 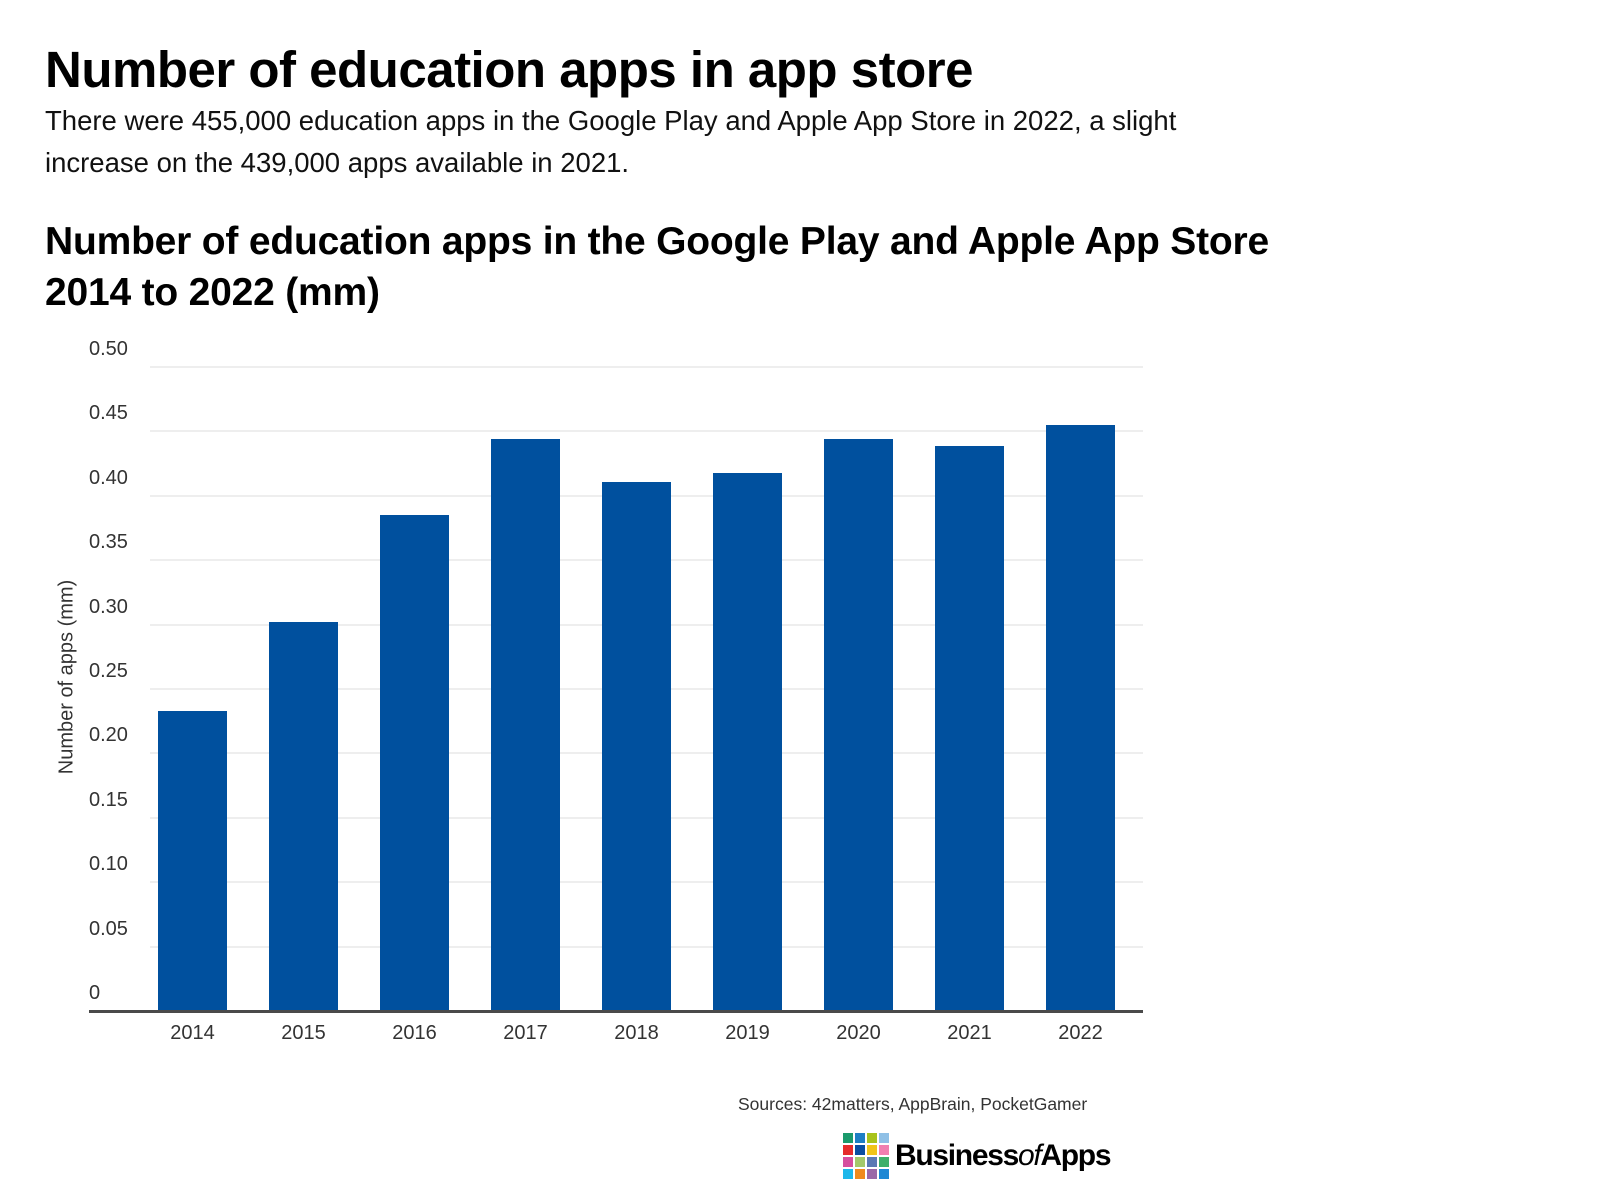 What do you see at coordinates (108, 928) in the screenshot?
I see `y-tick-label: 0.05` at bounding box center [108, 928].